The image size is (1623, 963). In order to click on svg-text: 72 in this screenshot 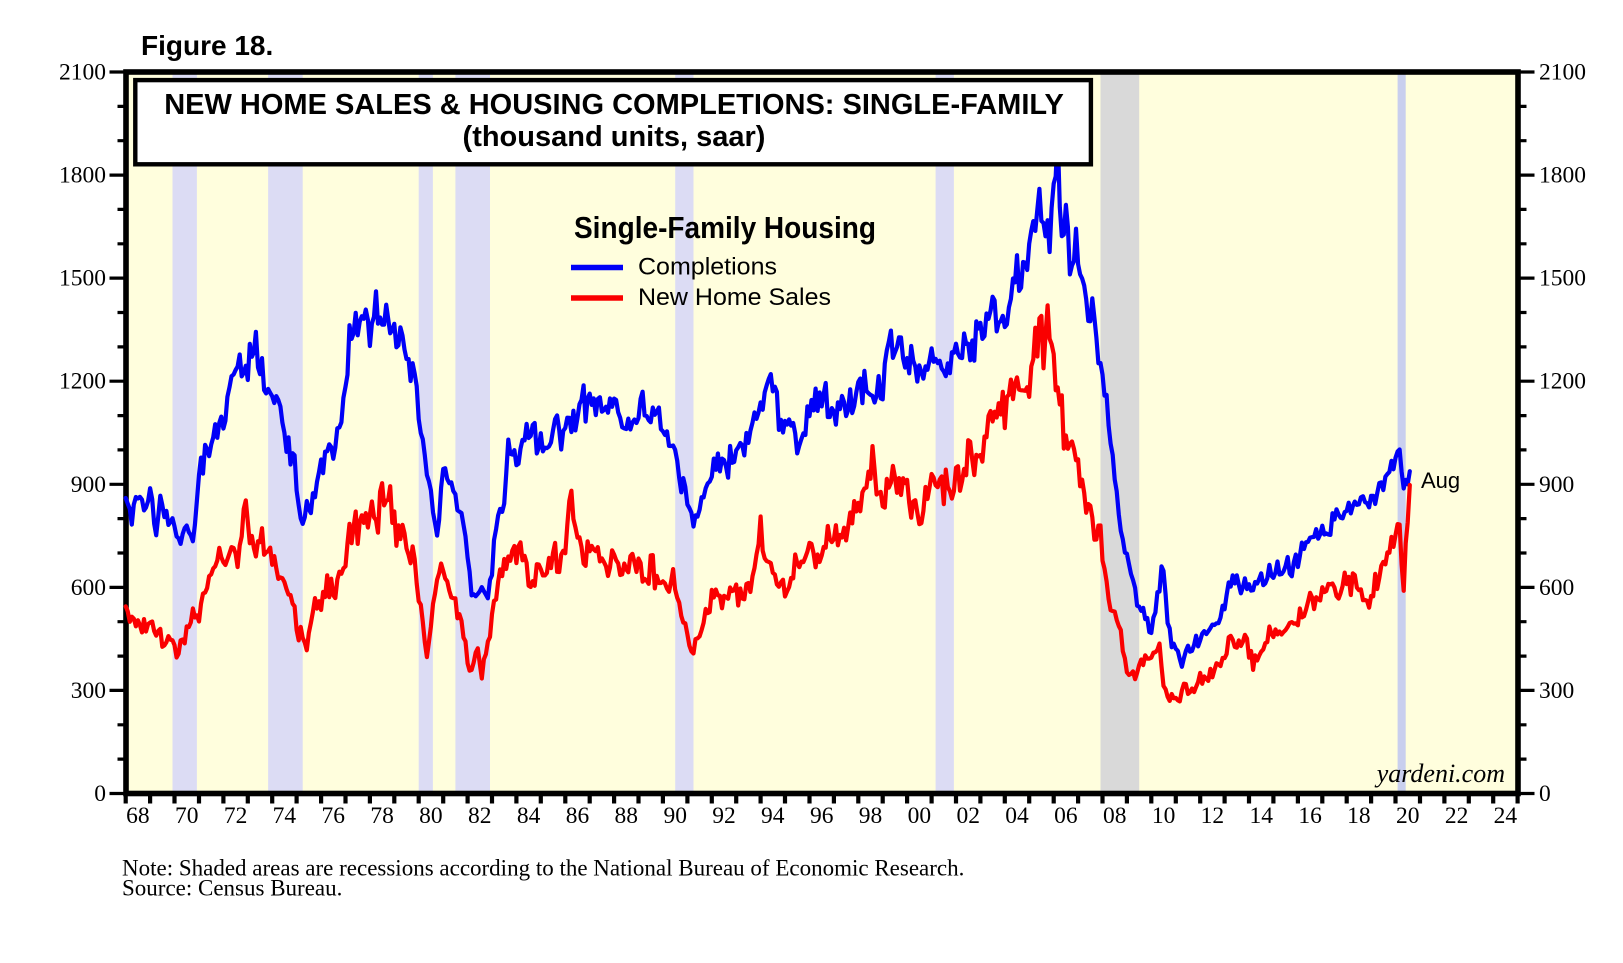, I will do `click(236, 816)`.